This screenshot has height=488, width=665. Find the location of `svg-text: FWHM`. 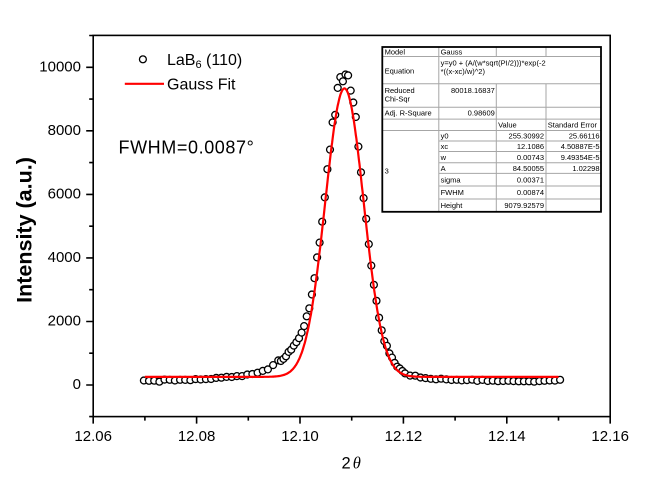

svg-text: FWHM is located at coordinates (452, 192).